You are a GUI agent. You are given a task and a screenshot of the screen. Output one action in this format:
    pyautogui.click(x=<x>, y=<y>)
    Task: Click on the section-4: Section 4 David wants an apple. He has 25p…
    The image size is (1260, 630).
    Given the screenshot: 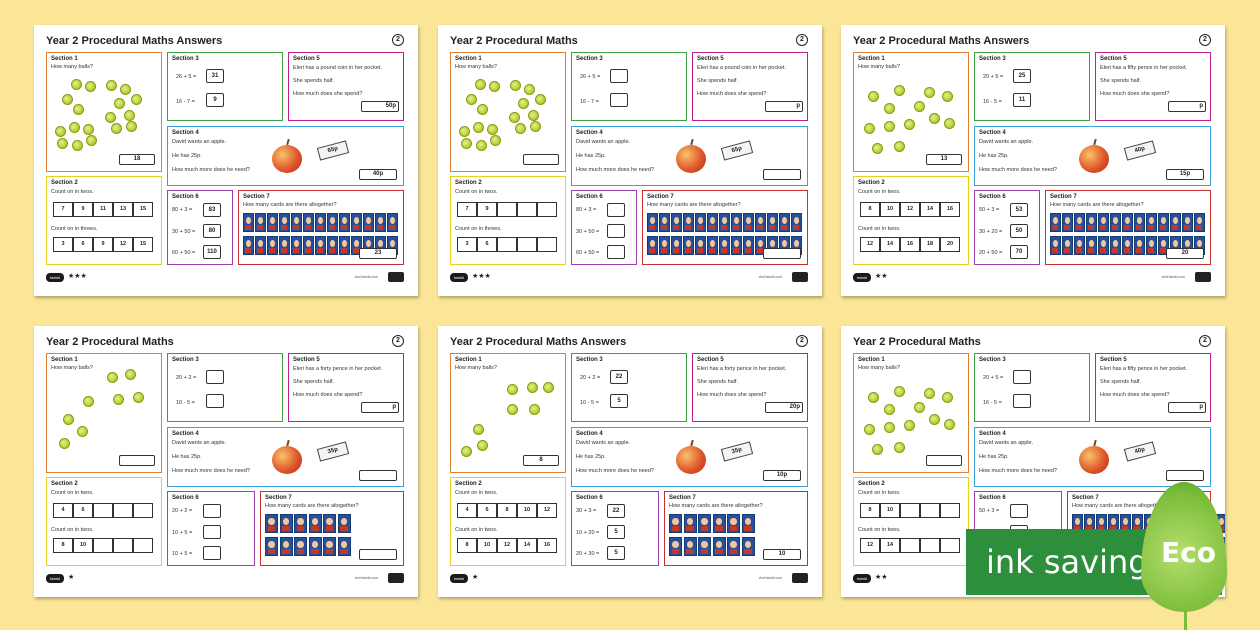 What is the action you would take?
    pyautogui.click(x=689, y=156)
    